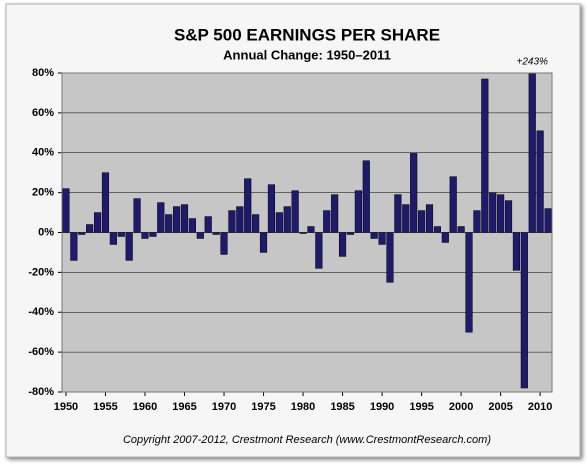  I want to click on x-tick-label: 1975, so click(263, 407).